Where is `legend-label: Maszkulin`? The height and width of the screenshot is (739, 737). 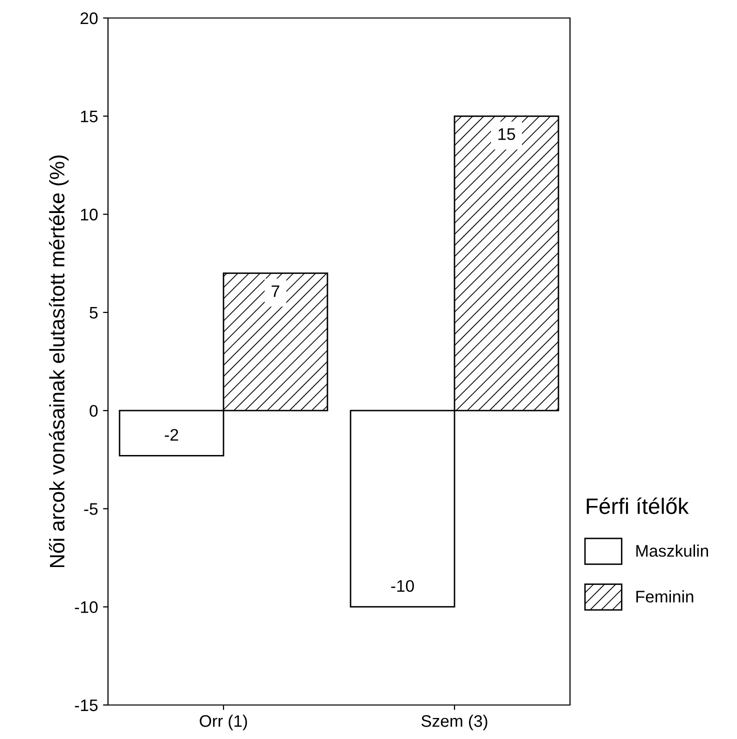
legend-label: Maszkulin is located at coordinates (672, 550).